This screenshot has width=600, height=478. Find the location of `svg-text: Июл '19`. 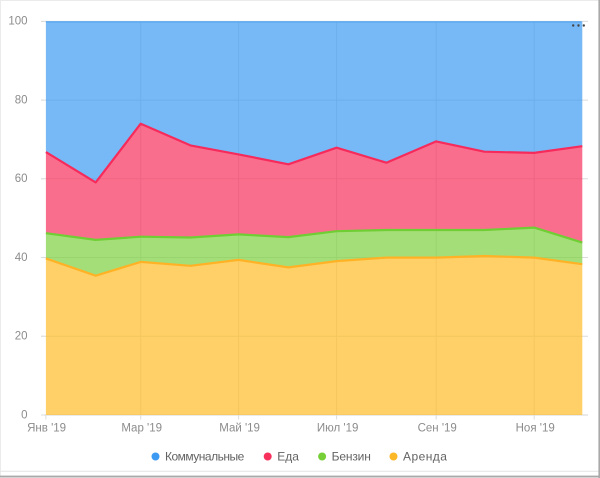

svg-text: Июл '19 is located at coordinates (338, 429).